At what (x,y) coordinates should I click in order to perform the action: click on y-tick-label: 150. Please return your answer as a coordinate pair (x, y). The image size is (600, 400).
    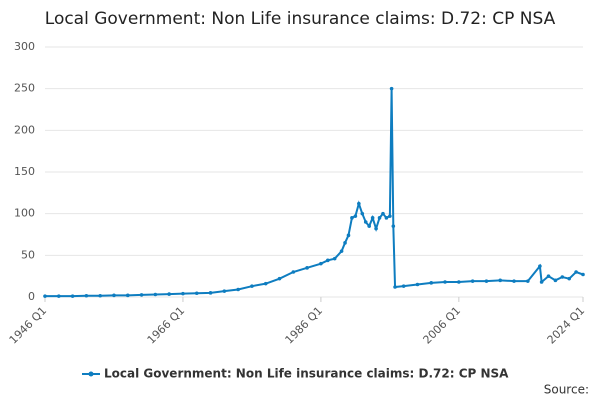
    Looking at the image, I should click on (24, 171).